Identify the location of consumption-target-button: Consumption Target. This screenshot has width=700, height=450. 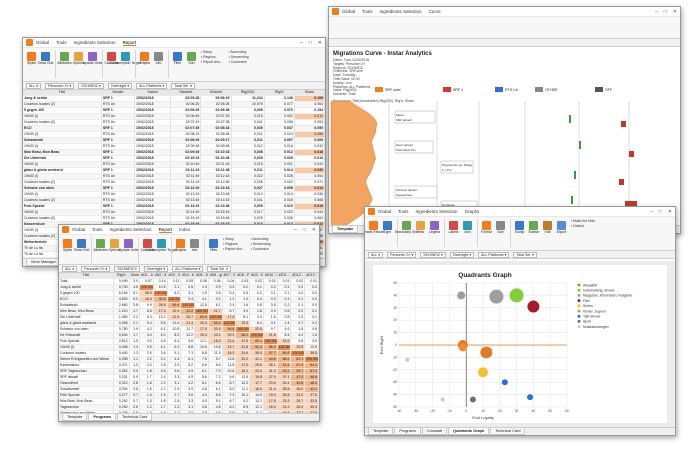
(125, 61).